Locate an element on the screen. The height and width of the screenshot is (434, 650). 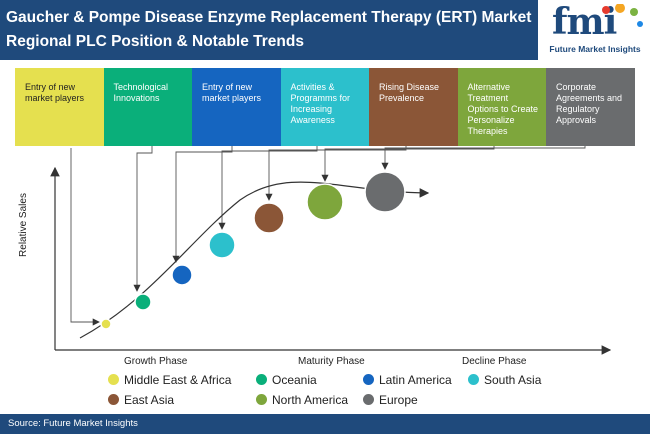
y-axis-label: Relative Sales is located at coordinates (23, 225).